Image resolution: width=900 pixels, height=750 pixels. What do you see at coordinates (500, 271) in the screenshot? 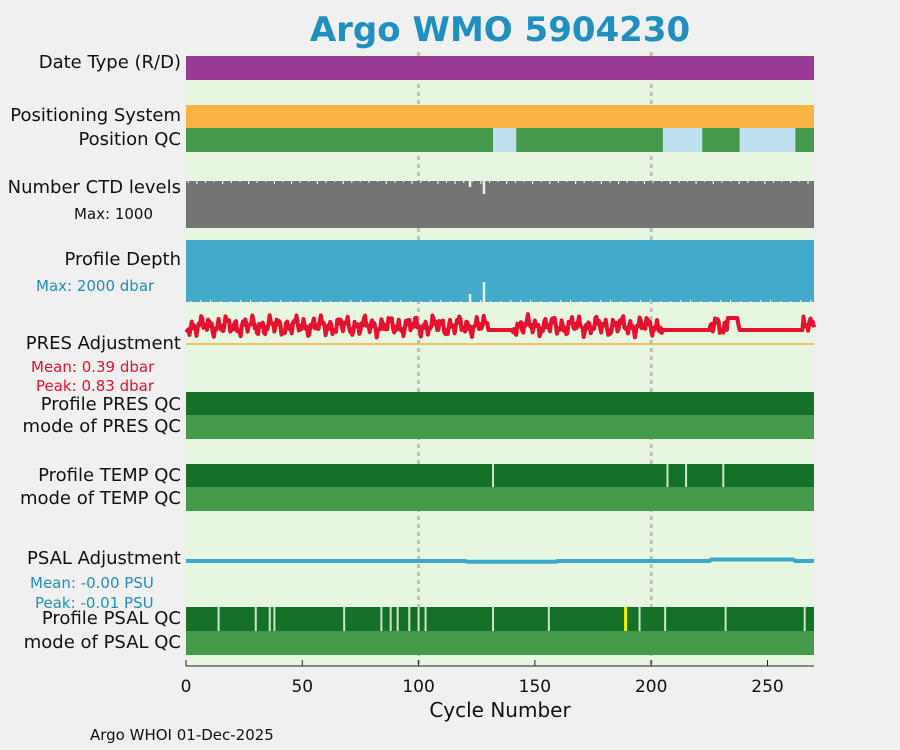
I see `profile-depth-bar` at bounding box center [500, 271].